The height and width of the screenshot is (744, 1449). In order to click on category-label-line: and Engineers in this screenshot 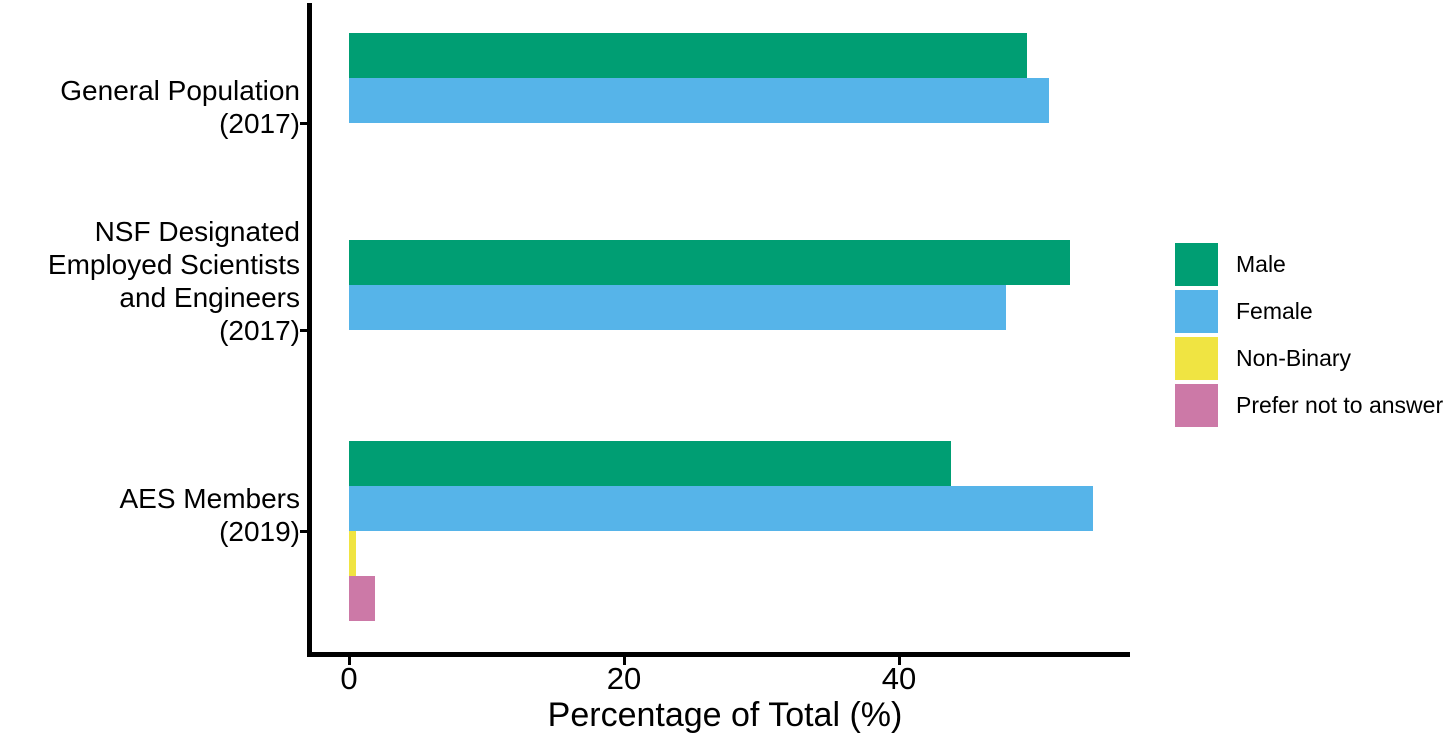, I will do `click(209, 297)`.